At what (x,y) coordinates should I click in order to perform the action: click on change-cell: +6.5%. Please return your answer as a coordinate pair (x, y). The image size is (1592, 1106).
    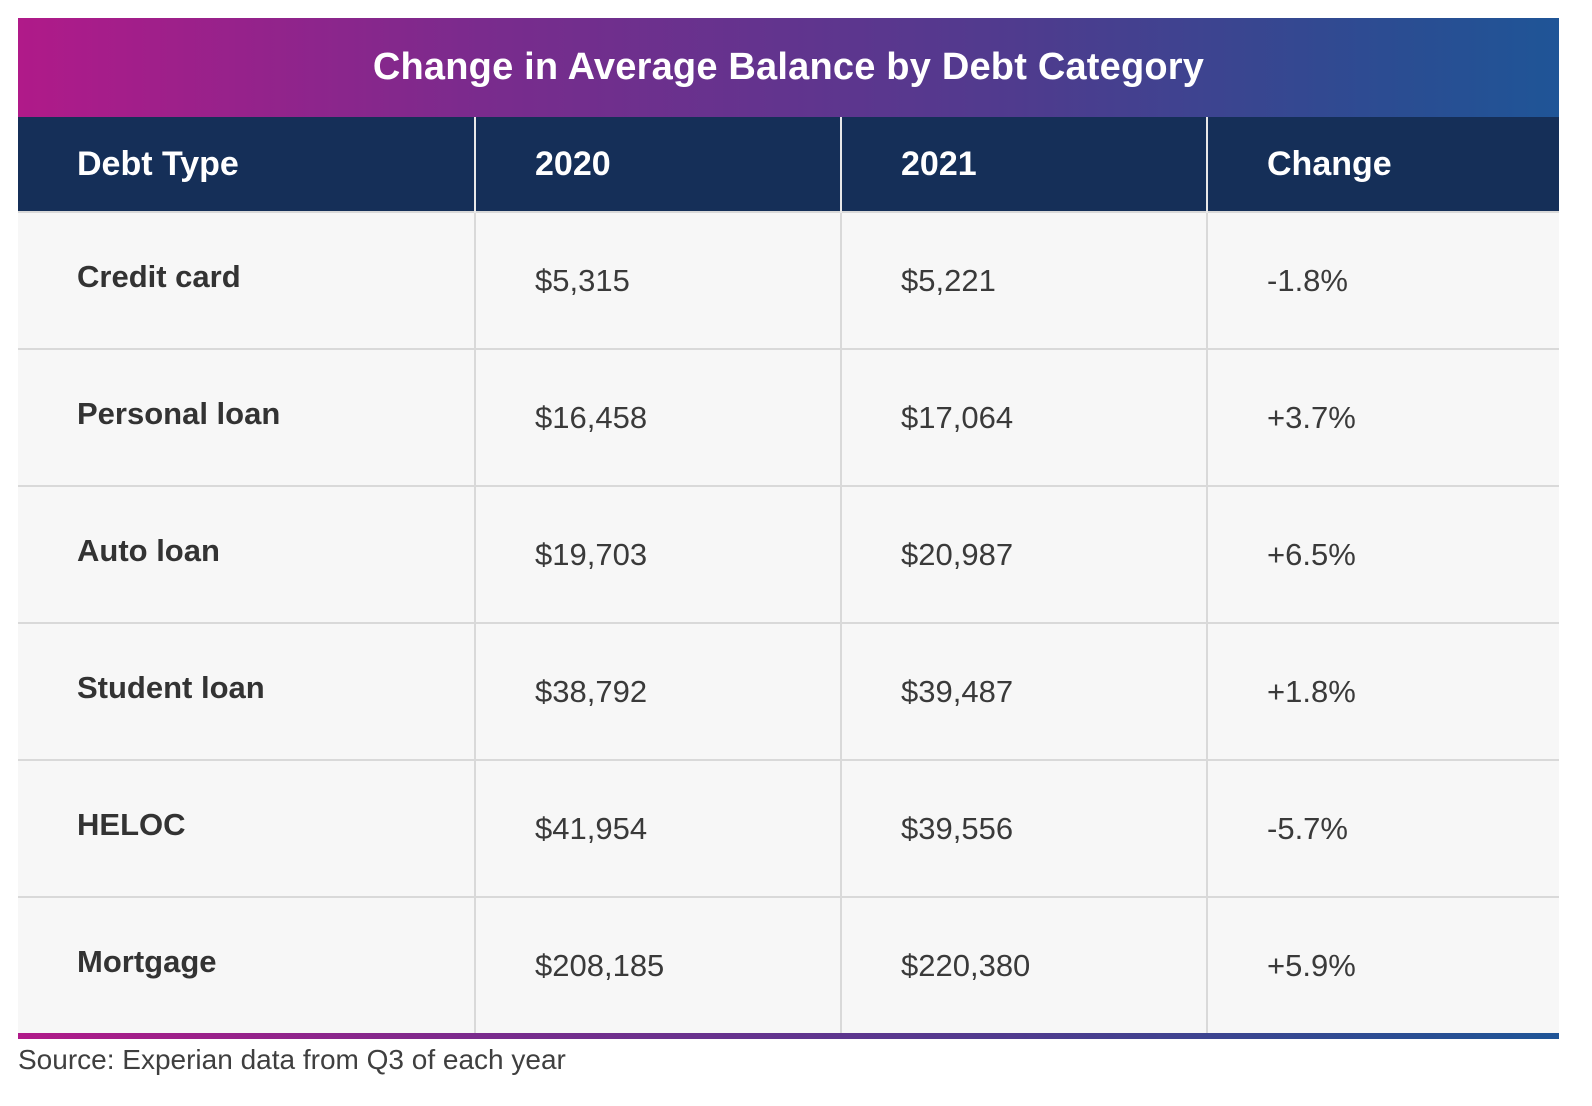
    Looking at the image, I should click on (1382, 554).